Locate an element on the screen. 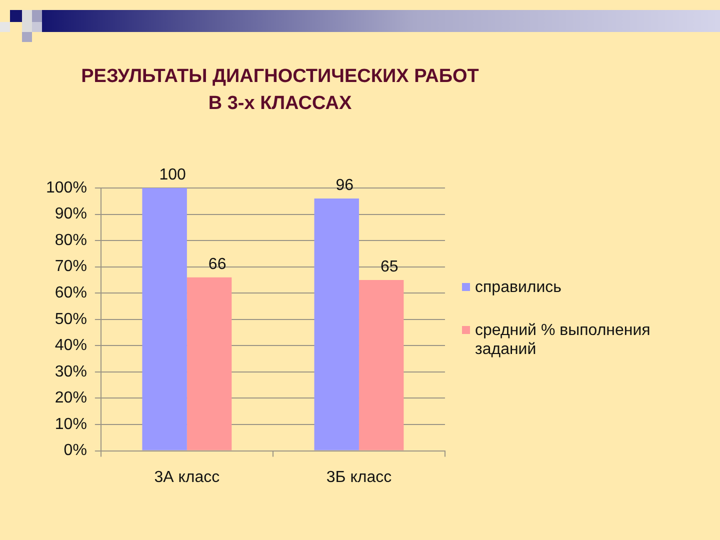  data-label: 100 is located at coordinates (172, 175).